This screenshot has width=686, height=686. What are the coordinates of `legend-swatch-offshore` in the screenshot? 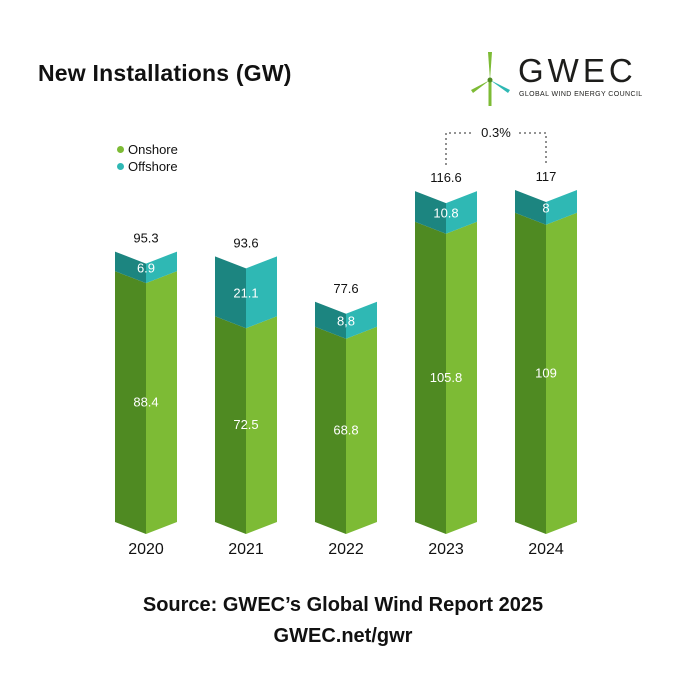 It's located at (120, 166).